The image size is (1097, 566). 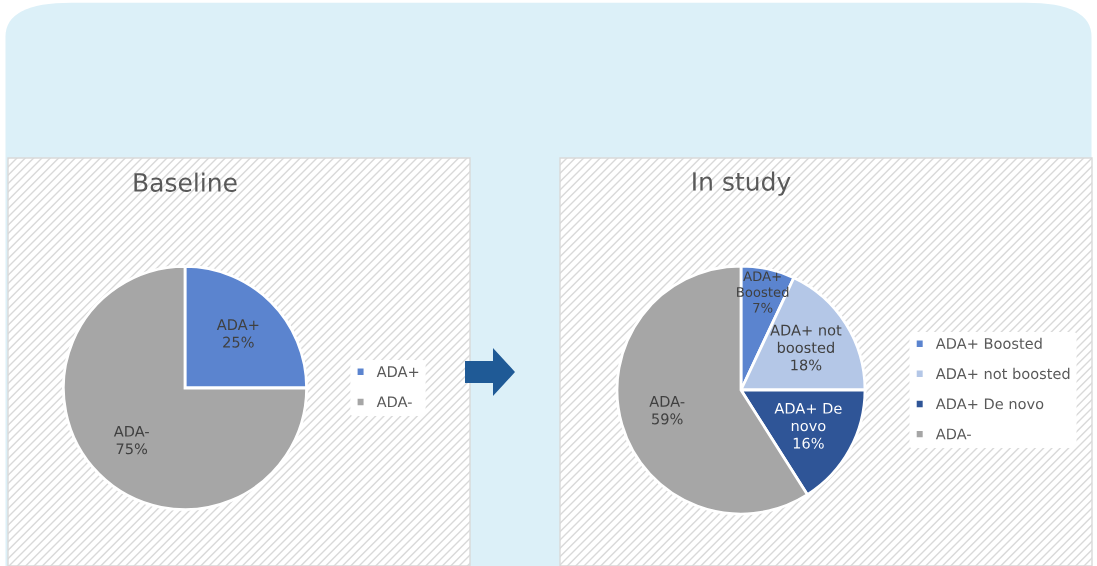 I want to click on pie-slice, so click(x=185, y=388).